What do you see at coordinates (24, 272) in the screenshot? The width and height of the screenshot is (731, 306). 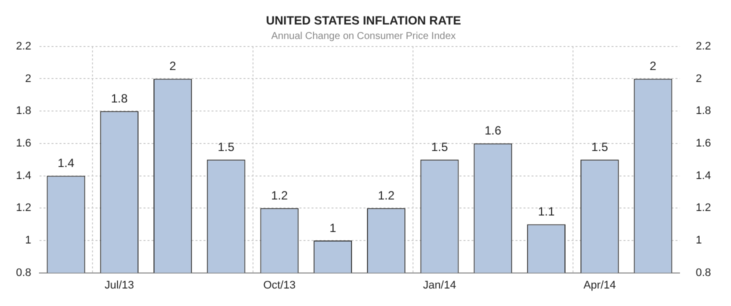 I see `y-tick-label: 0.8` at bounding box center [24, 272].